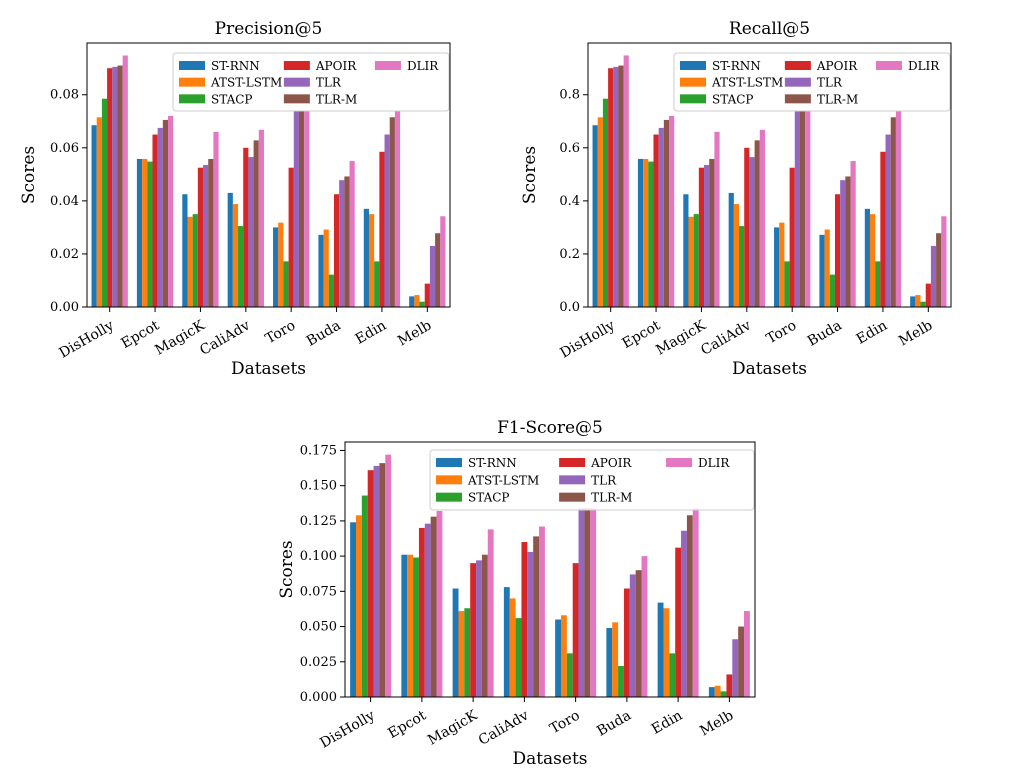 This screenshot has width=1024, height=774. Describe the element at coordinates (421, 612) in the screenshot. I see `bar-apoir-epcot` at that location.